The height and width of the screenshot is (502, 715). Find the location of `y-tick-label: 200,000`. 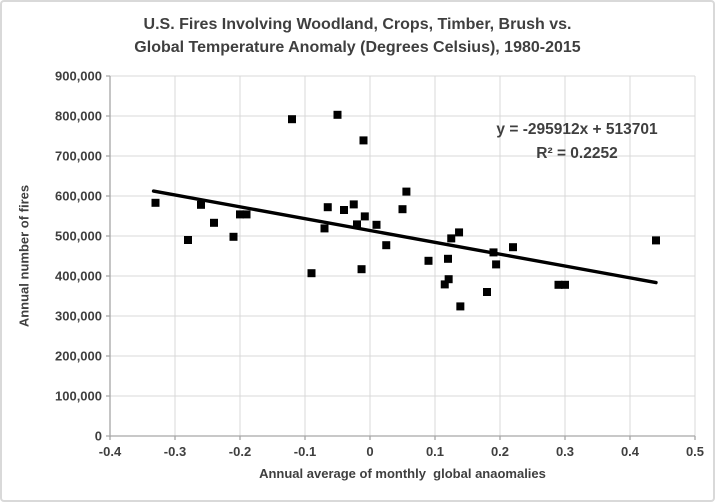

y-tick-label: 200,000 is located at coordinates (78, 356).